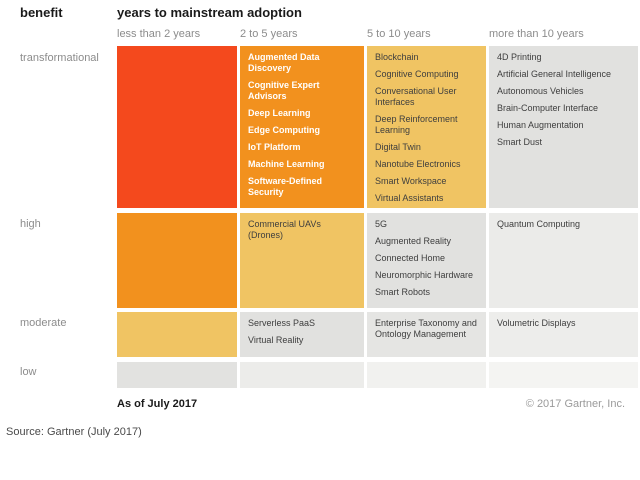 The width and height of the screenshot is (640, 480). Describe the element at coordinates (416, 96) in the screenshot. I see `tech-item: Conversational User Interfaces` at that location.